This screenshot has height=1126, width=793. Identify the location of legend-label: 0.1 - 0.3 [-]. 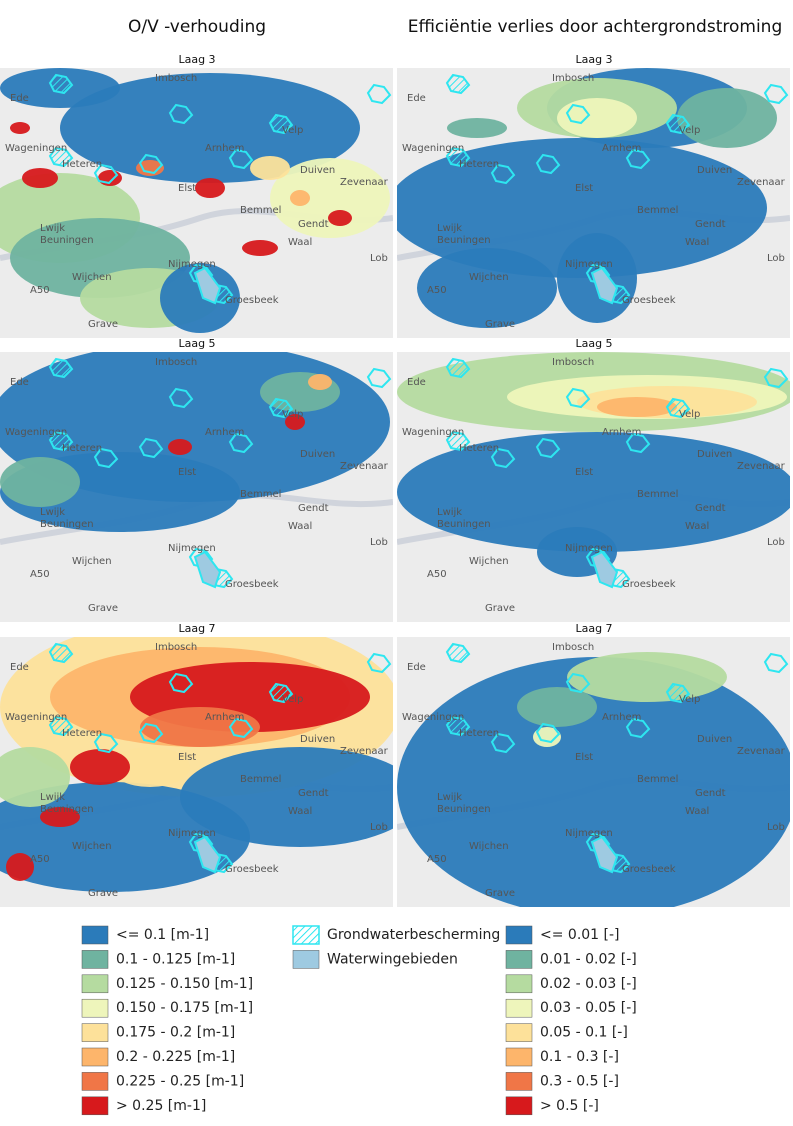
(579, 1057).